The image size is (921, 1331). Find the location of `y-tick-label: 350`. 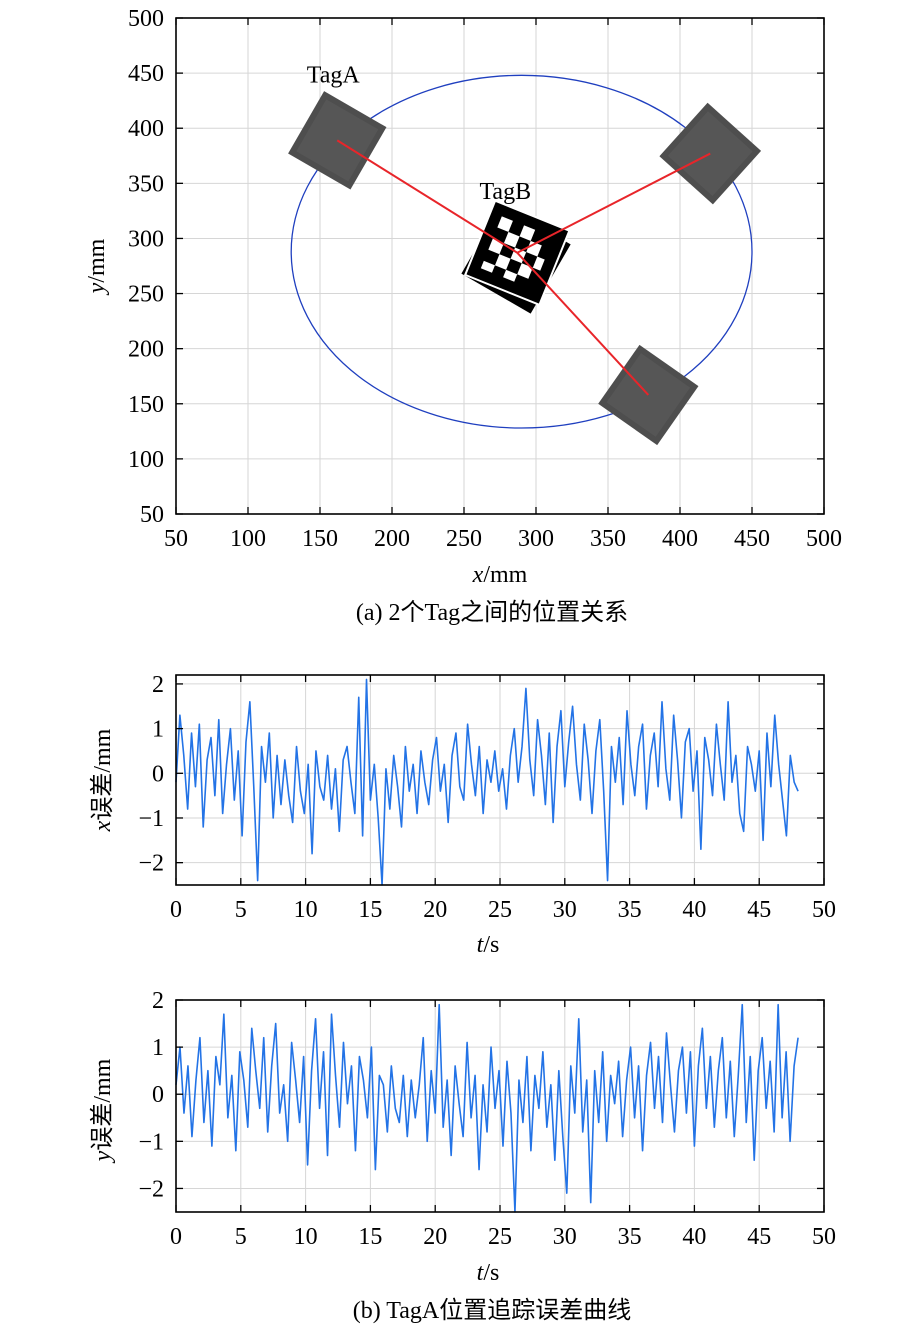

y-tick-label: 350 is located at coordinates (146, 184).